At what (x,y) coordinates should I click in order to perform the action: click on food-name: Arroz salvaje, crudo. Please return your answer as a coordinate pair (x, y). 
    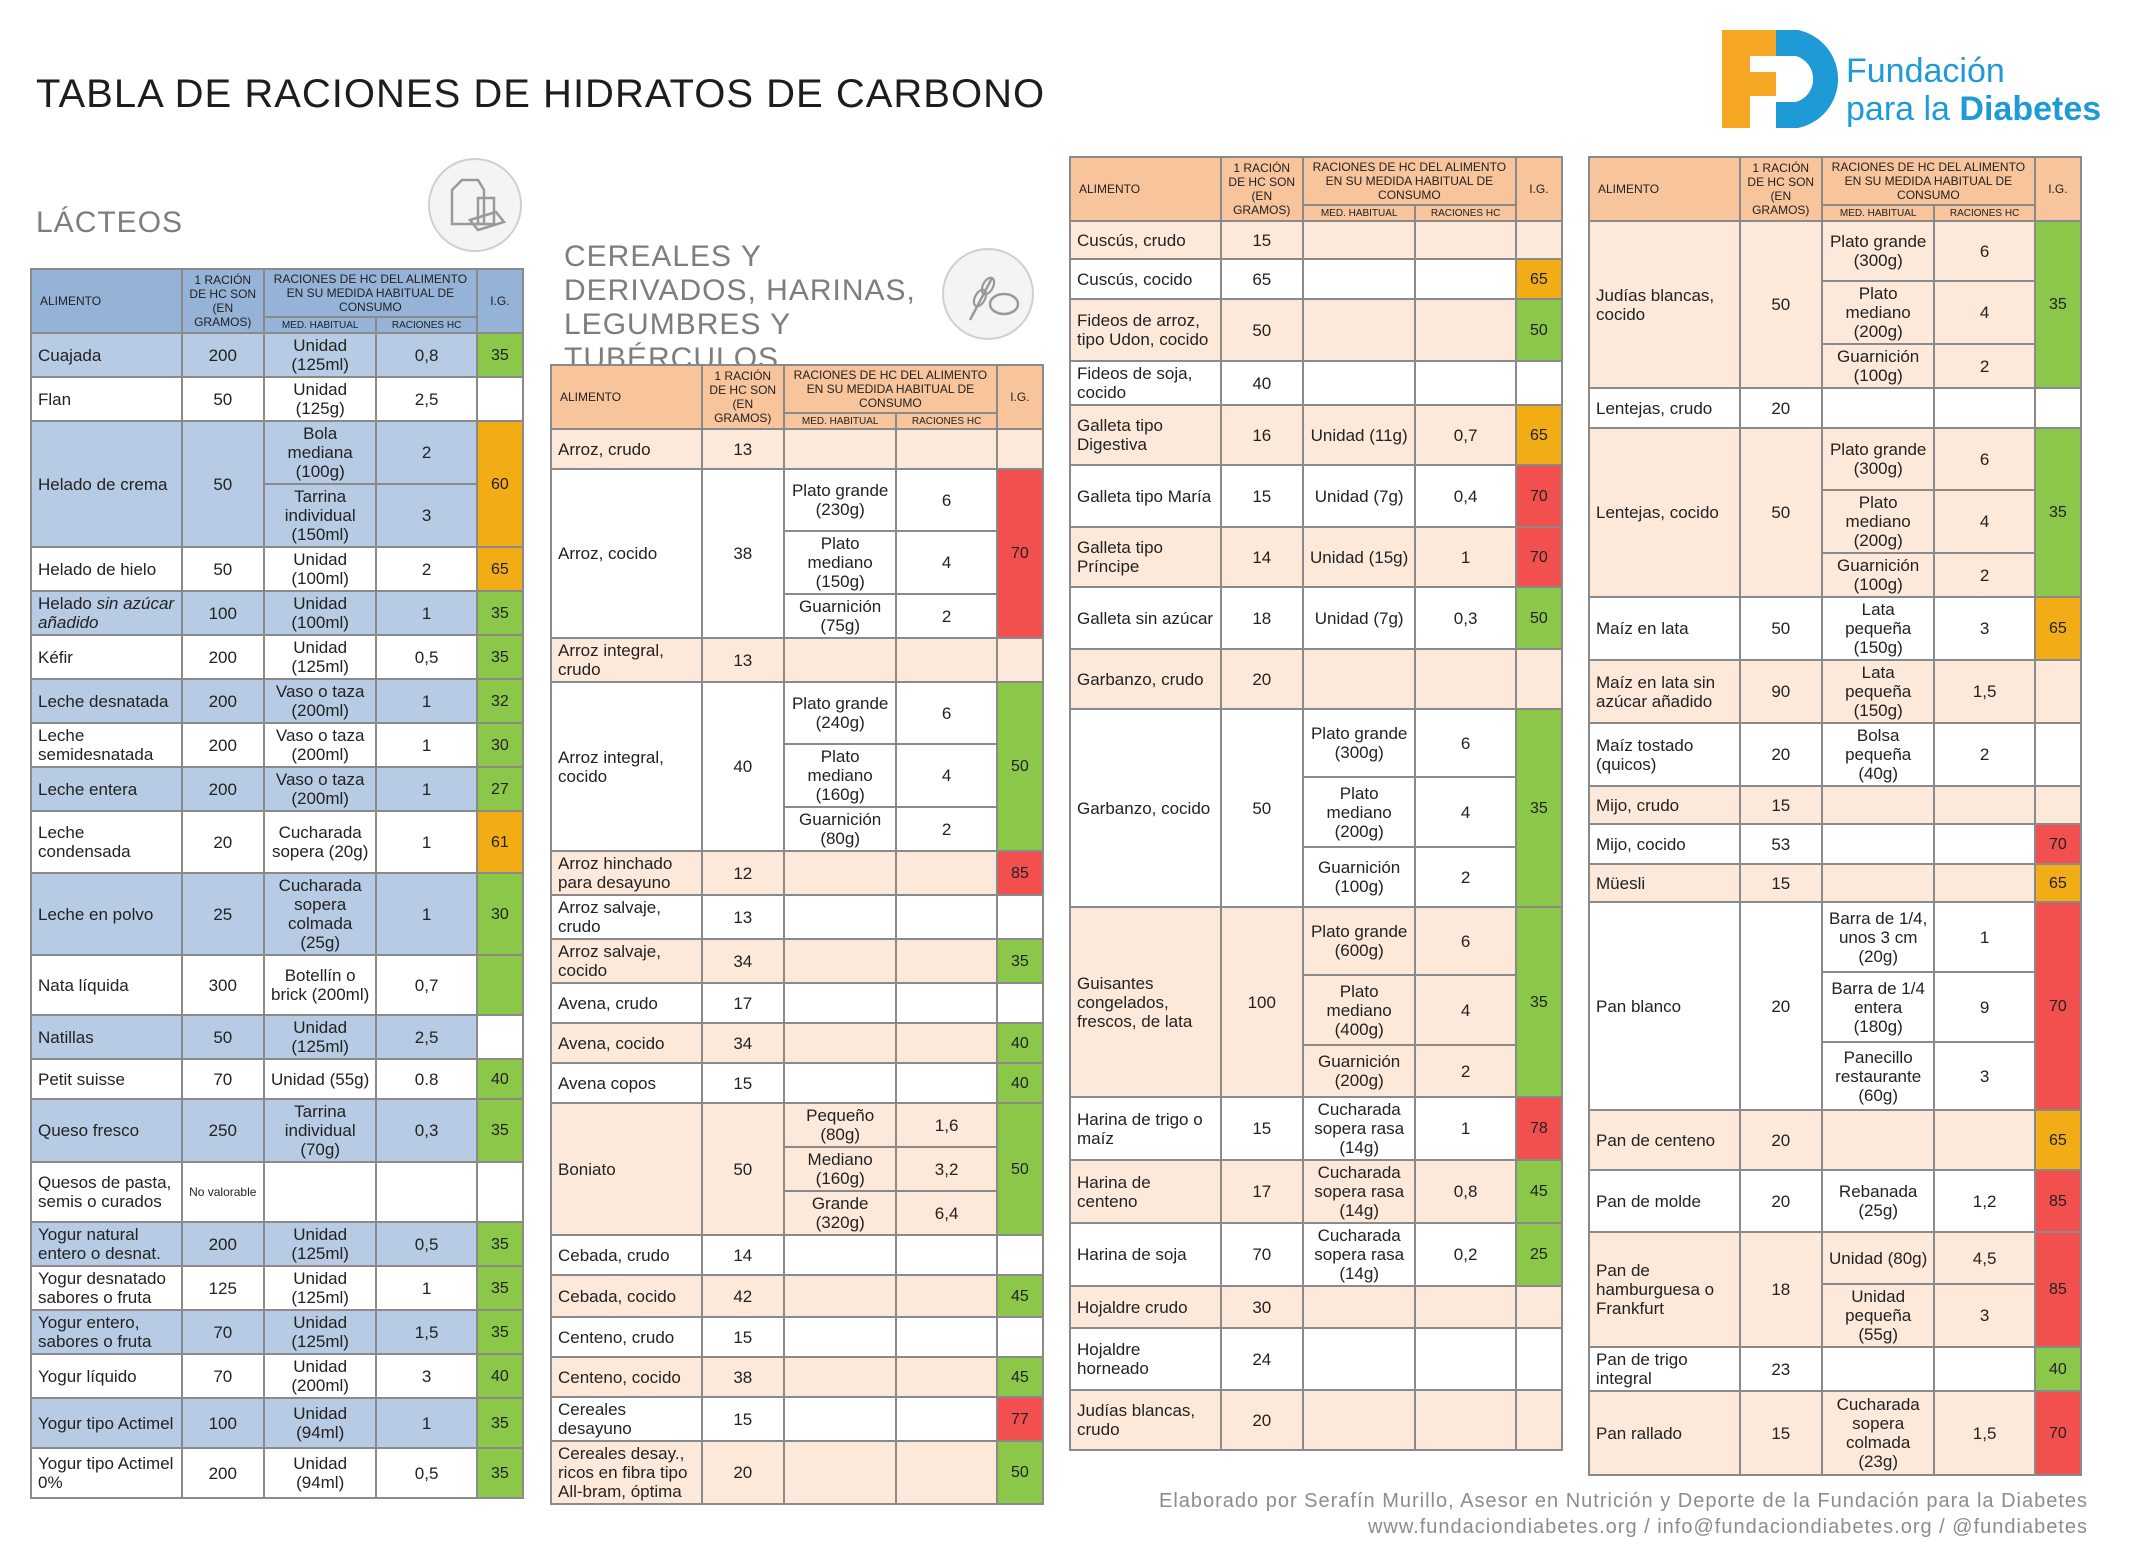
    Looking at the image, I should click on (626, 917).